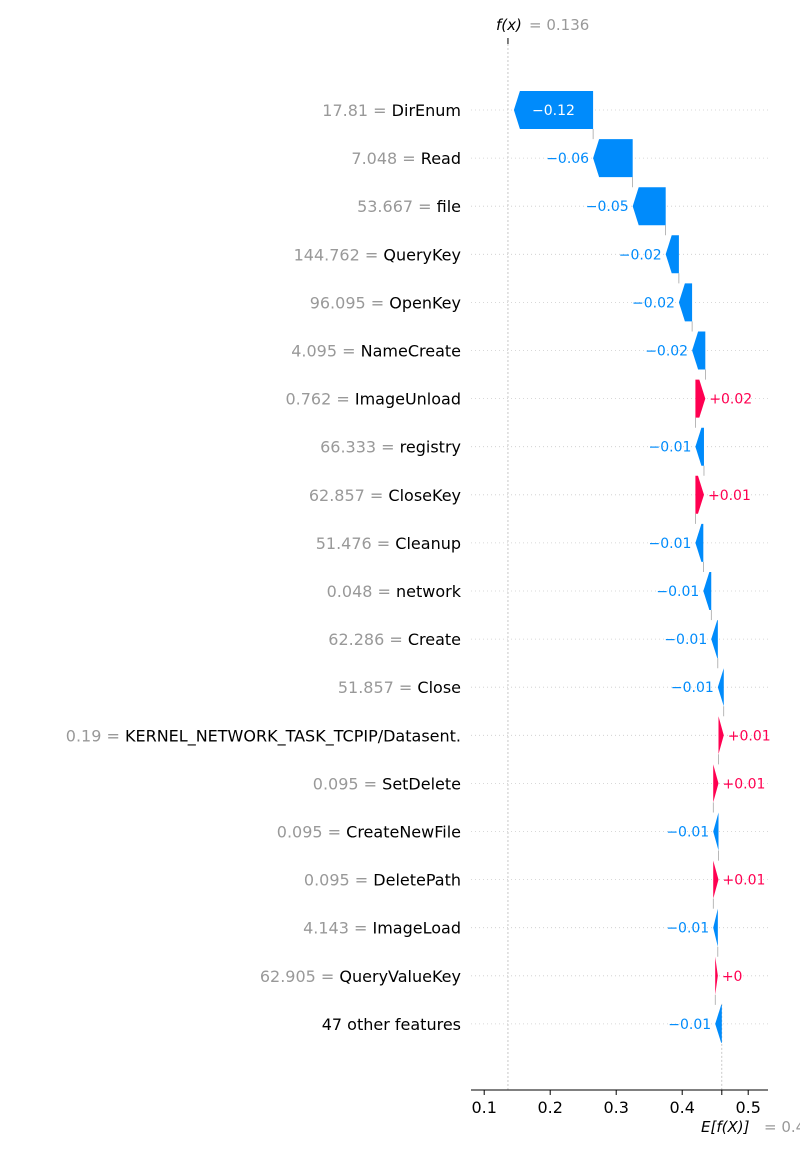 This screenshot has width=800, height=1150. Describe the element at coordinates (424, 495) in the screenshot. I see `feature-name: CloseKey` at that location.